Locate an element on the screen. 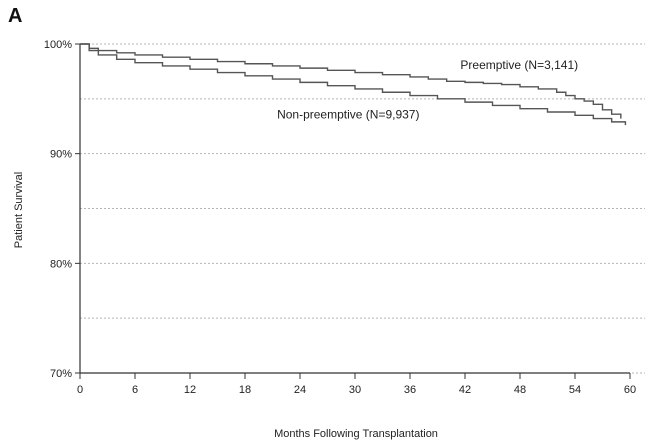 The height and width of the screenshot is (443, 662). x-tick-label: 0 is located at coordinates (80, 390).